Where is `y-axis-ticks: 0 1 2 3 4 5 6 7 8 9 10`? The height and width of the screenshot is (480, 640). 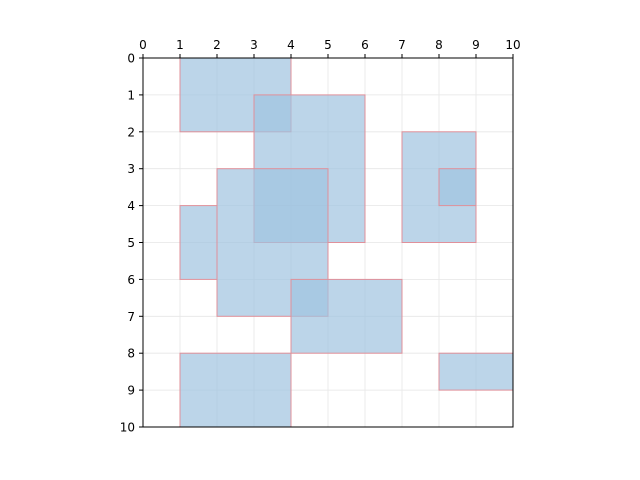
y-axis-ticks: 0 1 2 3 4 5 6 7 8 9 10 is located at coordinates (131, 243).